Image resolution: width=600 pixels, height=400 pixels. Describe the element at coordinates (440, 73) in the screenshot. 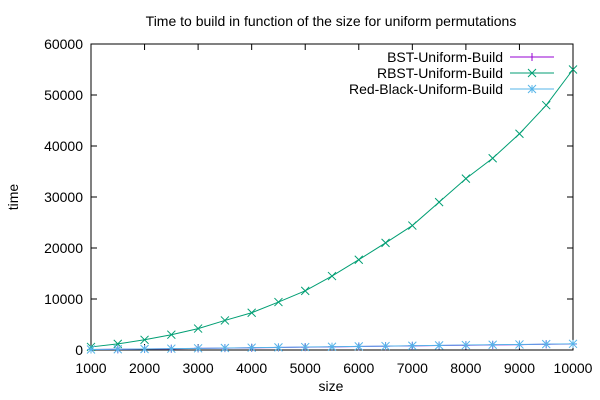

I see `legend-label: RBST-Uniform-Build` at that location.